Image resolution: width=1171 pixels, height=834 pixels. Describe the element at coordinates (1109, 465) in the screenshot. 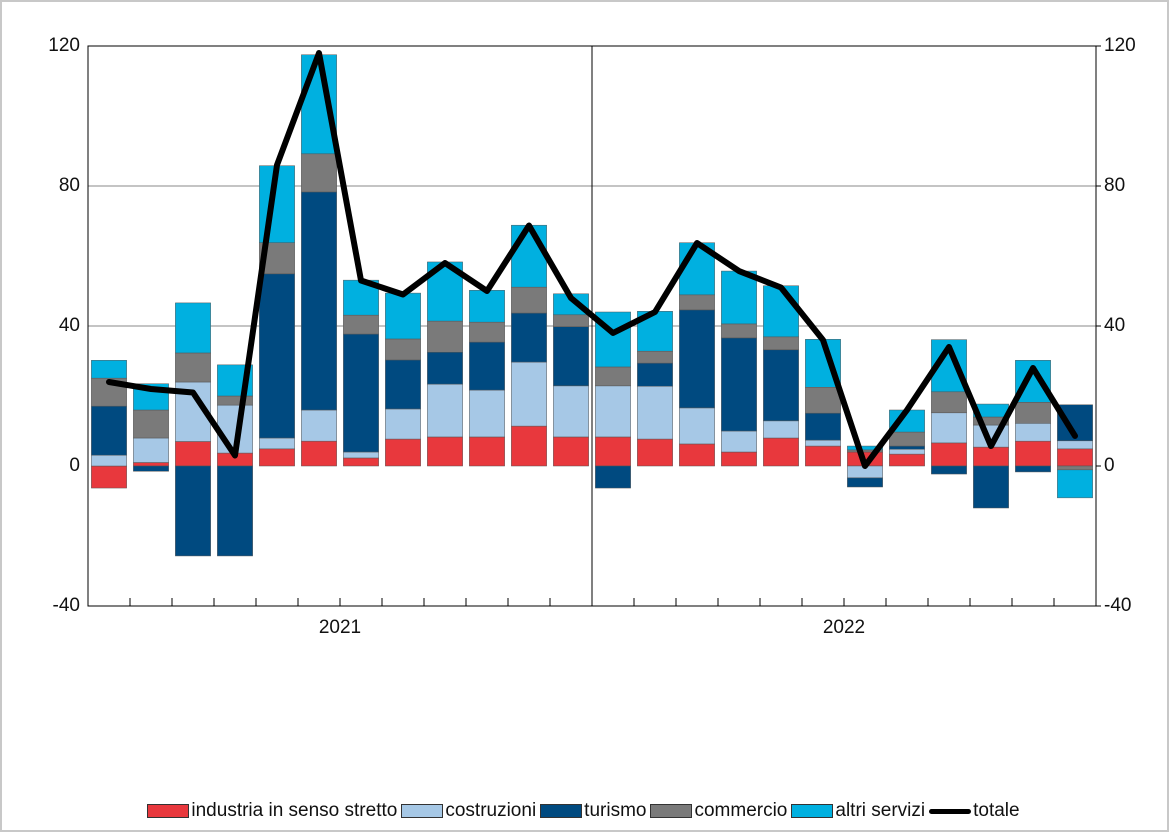

I see `y2-tick-label: 0` at that location.